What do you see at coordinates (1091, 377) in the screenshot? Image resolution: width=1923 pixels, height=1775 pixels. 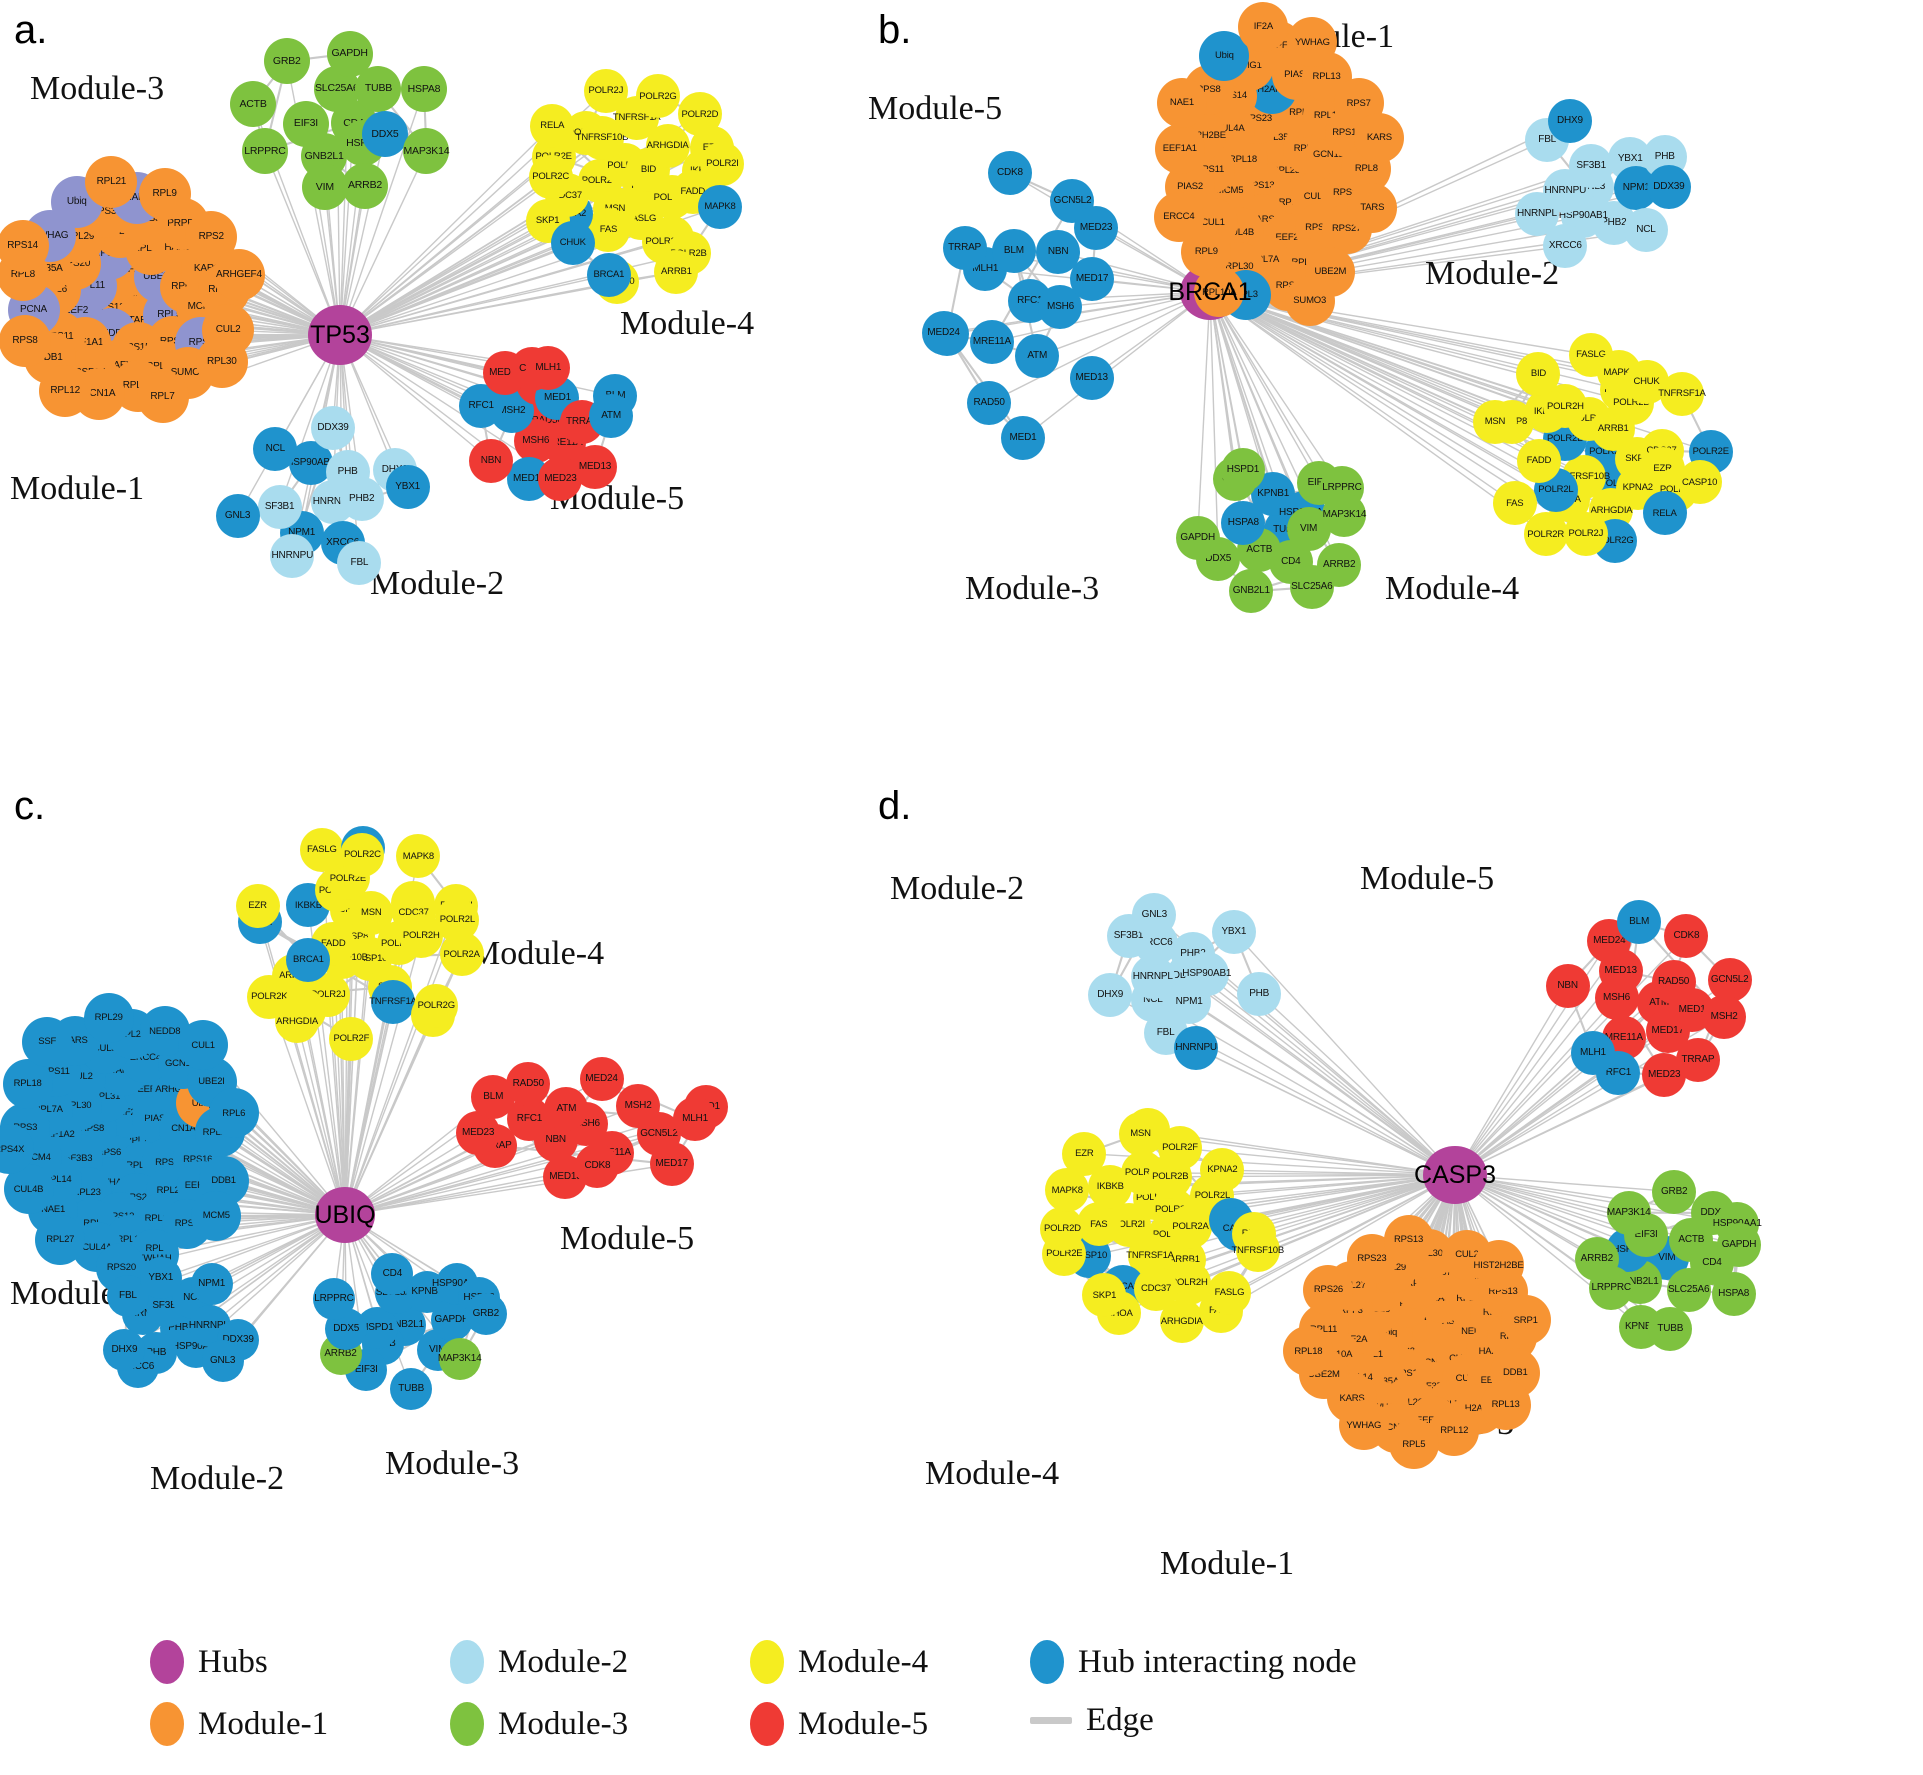 I see `network-node: MED13` at bounding box center [1091, 377].